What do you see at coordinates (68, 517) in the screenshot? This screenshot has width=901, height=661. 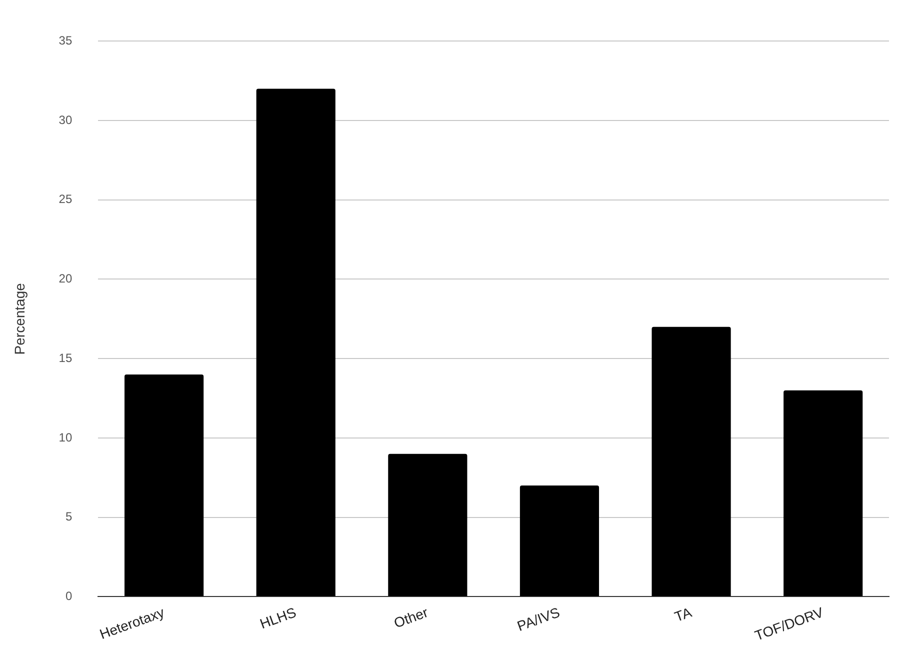 I see `y-tick-label: 5` at bounding box center [68, 517].